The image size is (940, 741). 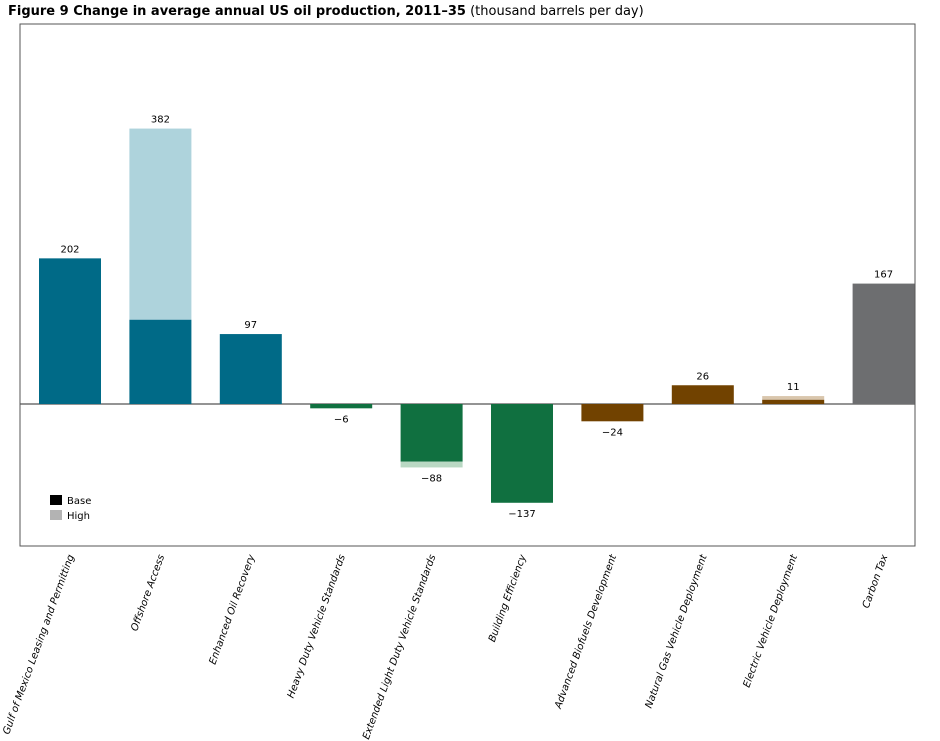 I want to click on data-label: 97, so click(x=250, y=325).